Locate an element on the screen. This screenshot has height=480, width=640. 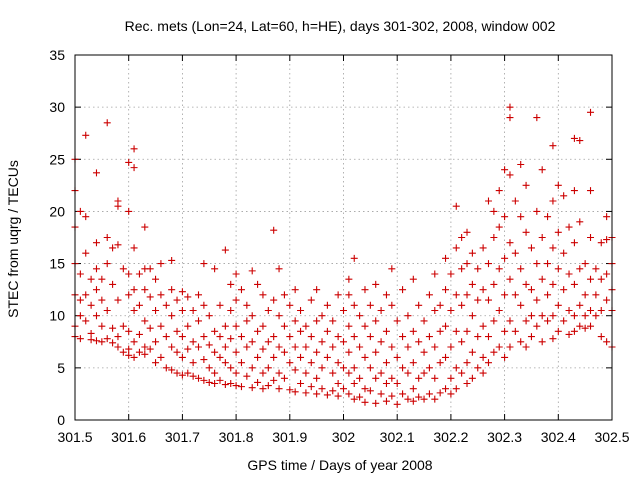
x-tick-label: 302.2 is located at coordinates (450, 437).